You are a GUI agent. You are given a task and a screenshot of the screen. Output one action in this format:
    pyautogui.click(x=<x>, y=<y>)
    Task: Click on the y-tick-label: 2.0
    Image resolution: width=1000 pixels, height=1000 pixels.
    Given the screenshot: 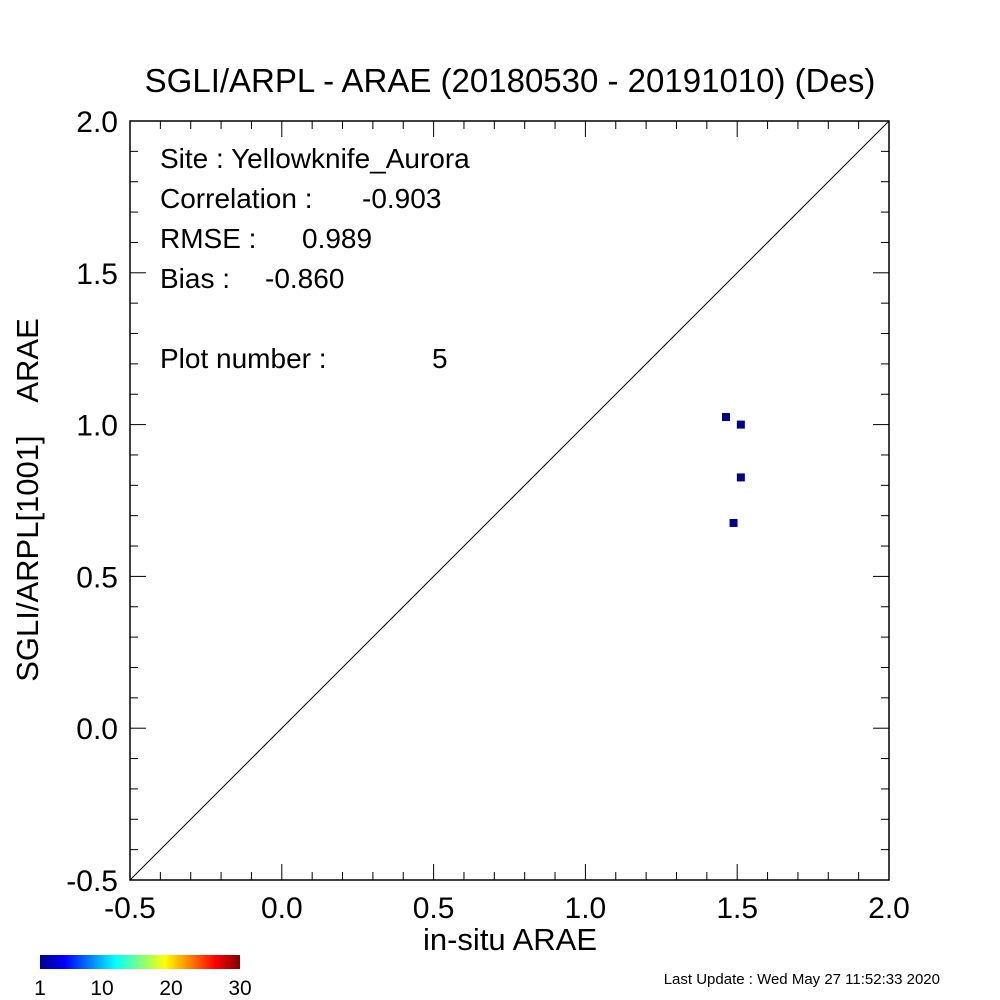 What is the action you would take?
    pyautogui.click(x=97, y=122)
    